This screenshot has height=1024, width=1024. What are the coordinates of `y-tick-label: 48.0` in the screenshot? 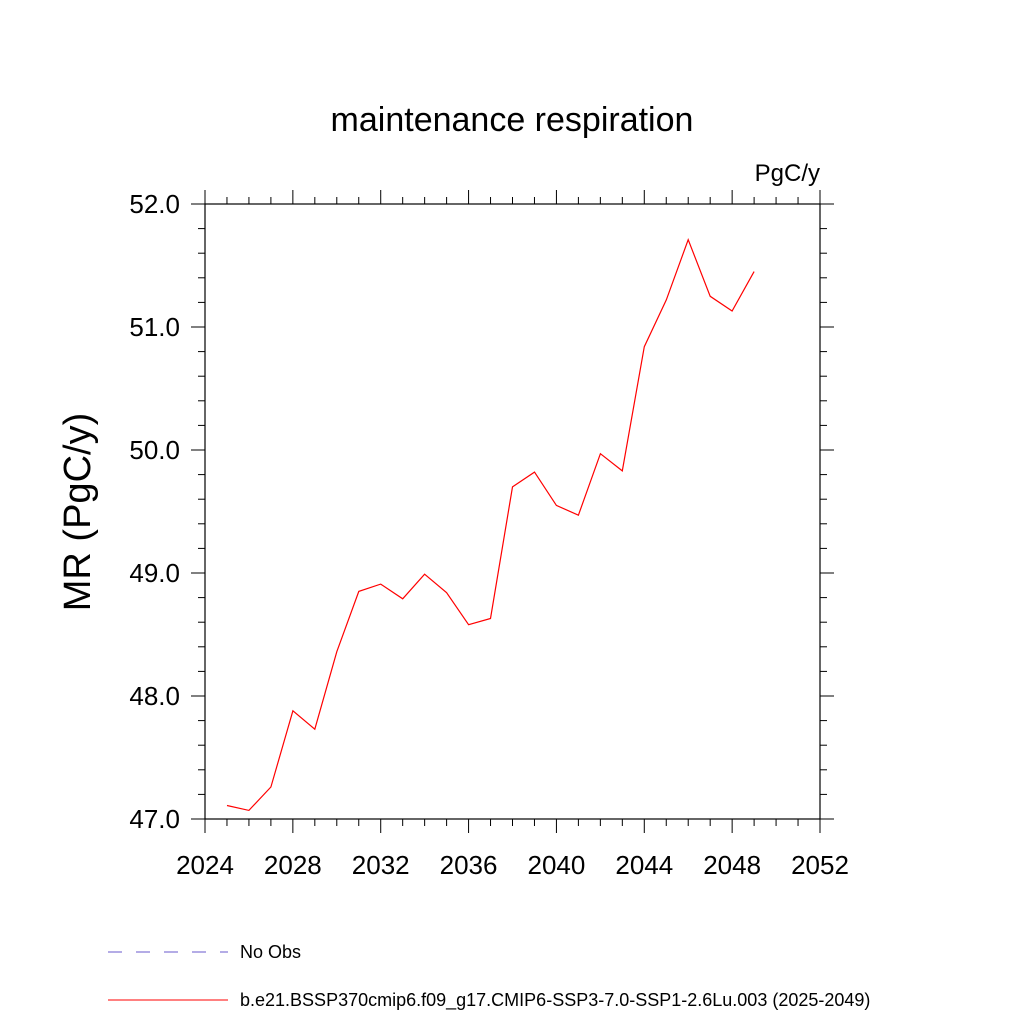 It's located at (154, 696).